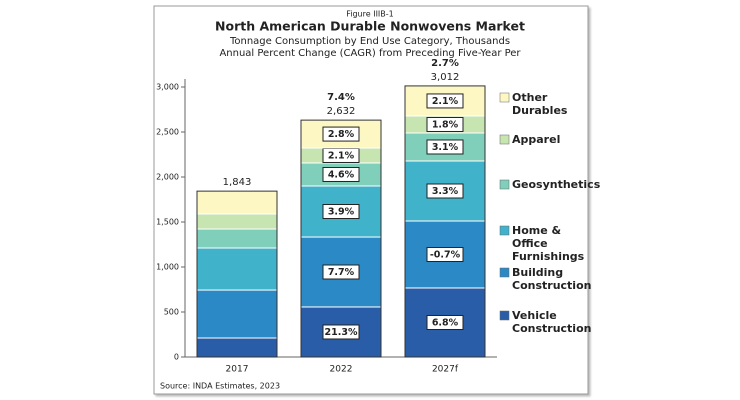 The height and width of the screenshot is (400, 740). What do you see at coordinates (370, 14) in the screenshot?
I see `figure-label: Figure IIIB-1` at bounding box center [370, 14].